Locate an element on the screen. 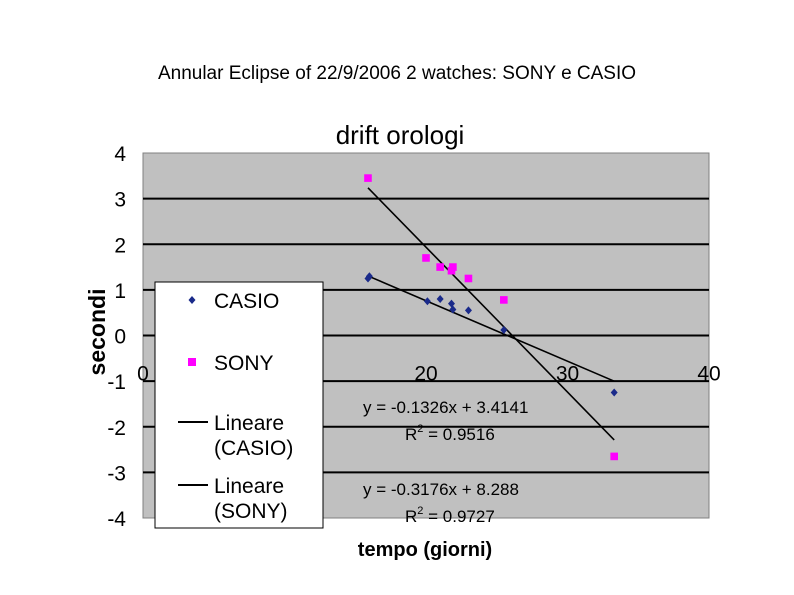 The image size is (794, 595). x-tick-label: 20 is located at coordinates (425, 374).